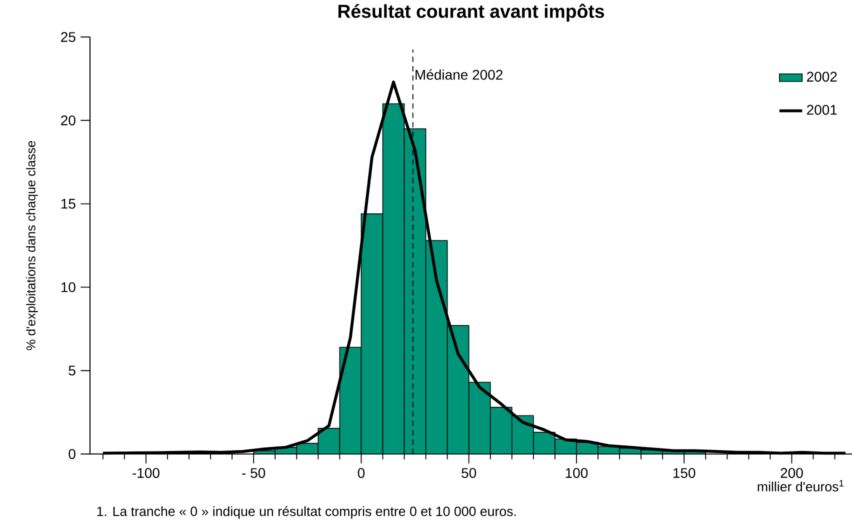  What do you see at coordinates (68, 120) in the screenshot?
I see `y-tick-label: 20` at bounding box center [68, 120].